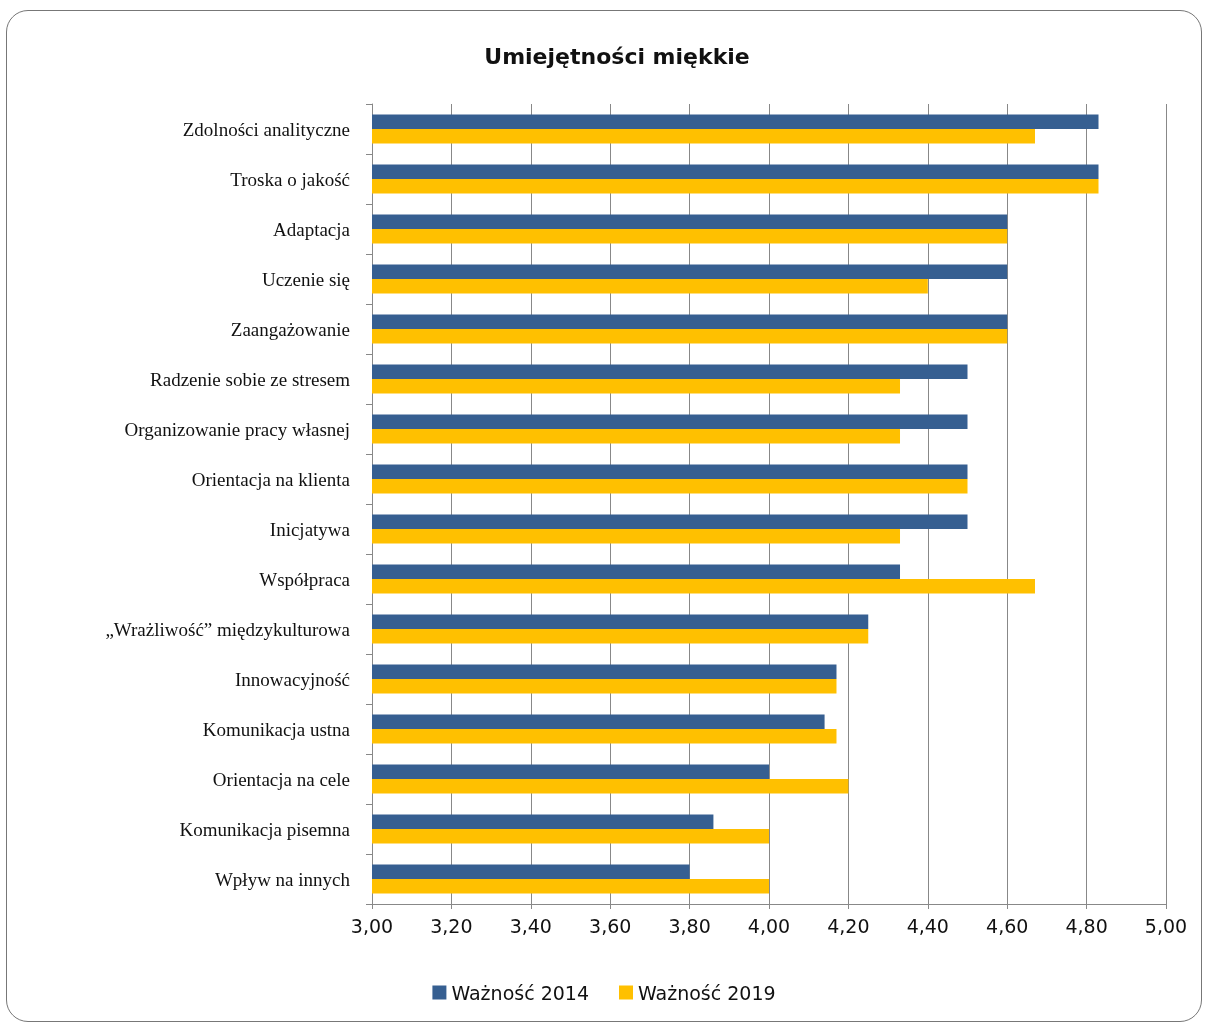  I want to click on legend-label: Ważność 2019, so click(707, 992).